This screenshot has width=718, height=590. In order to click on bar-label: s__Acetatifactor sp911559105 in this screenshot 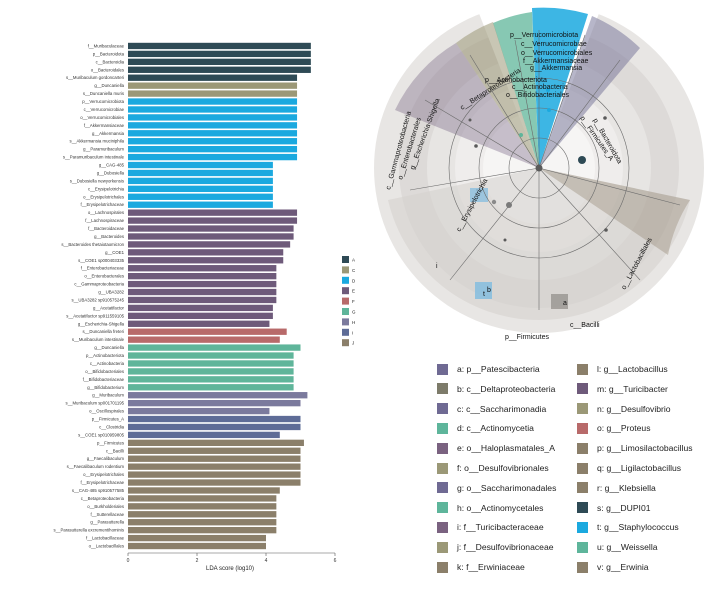, I will do `click(95, 315)`.